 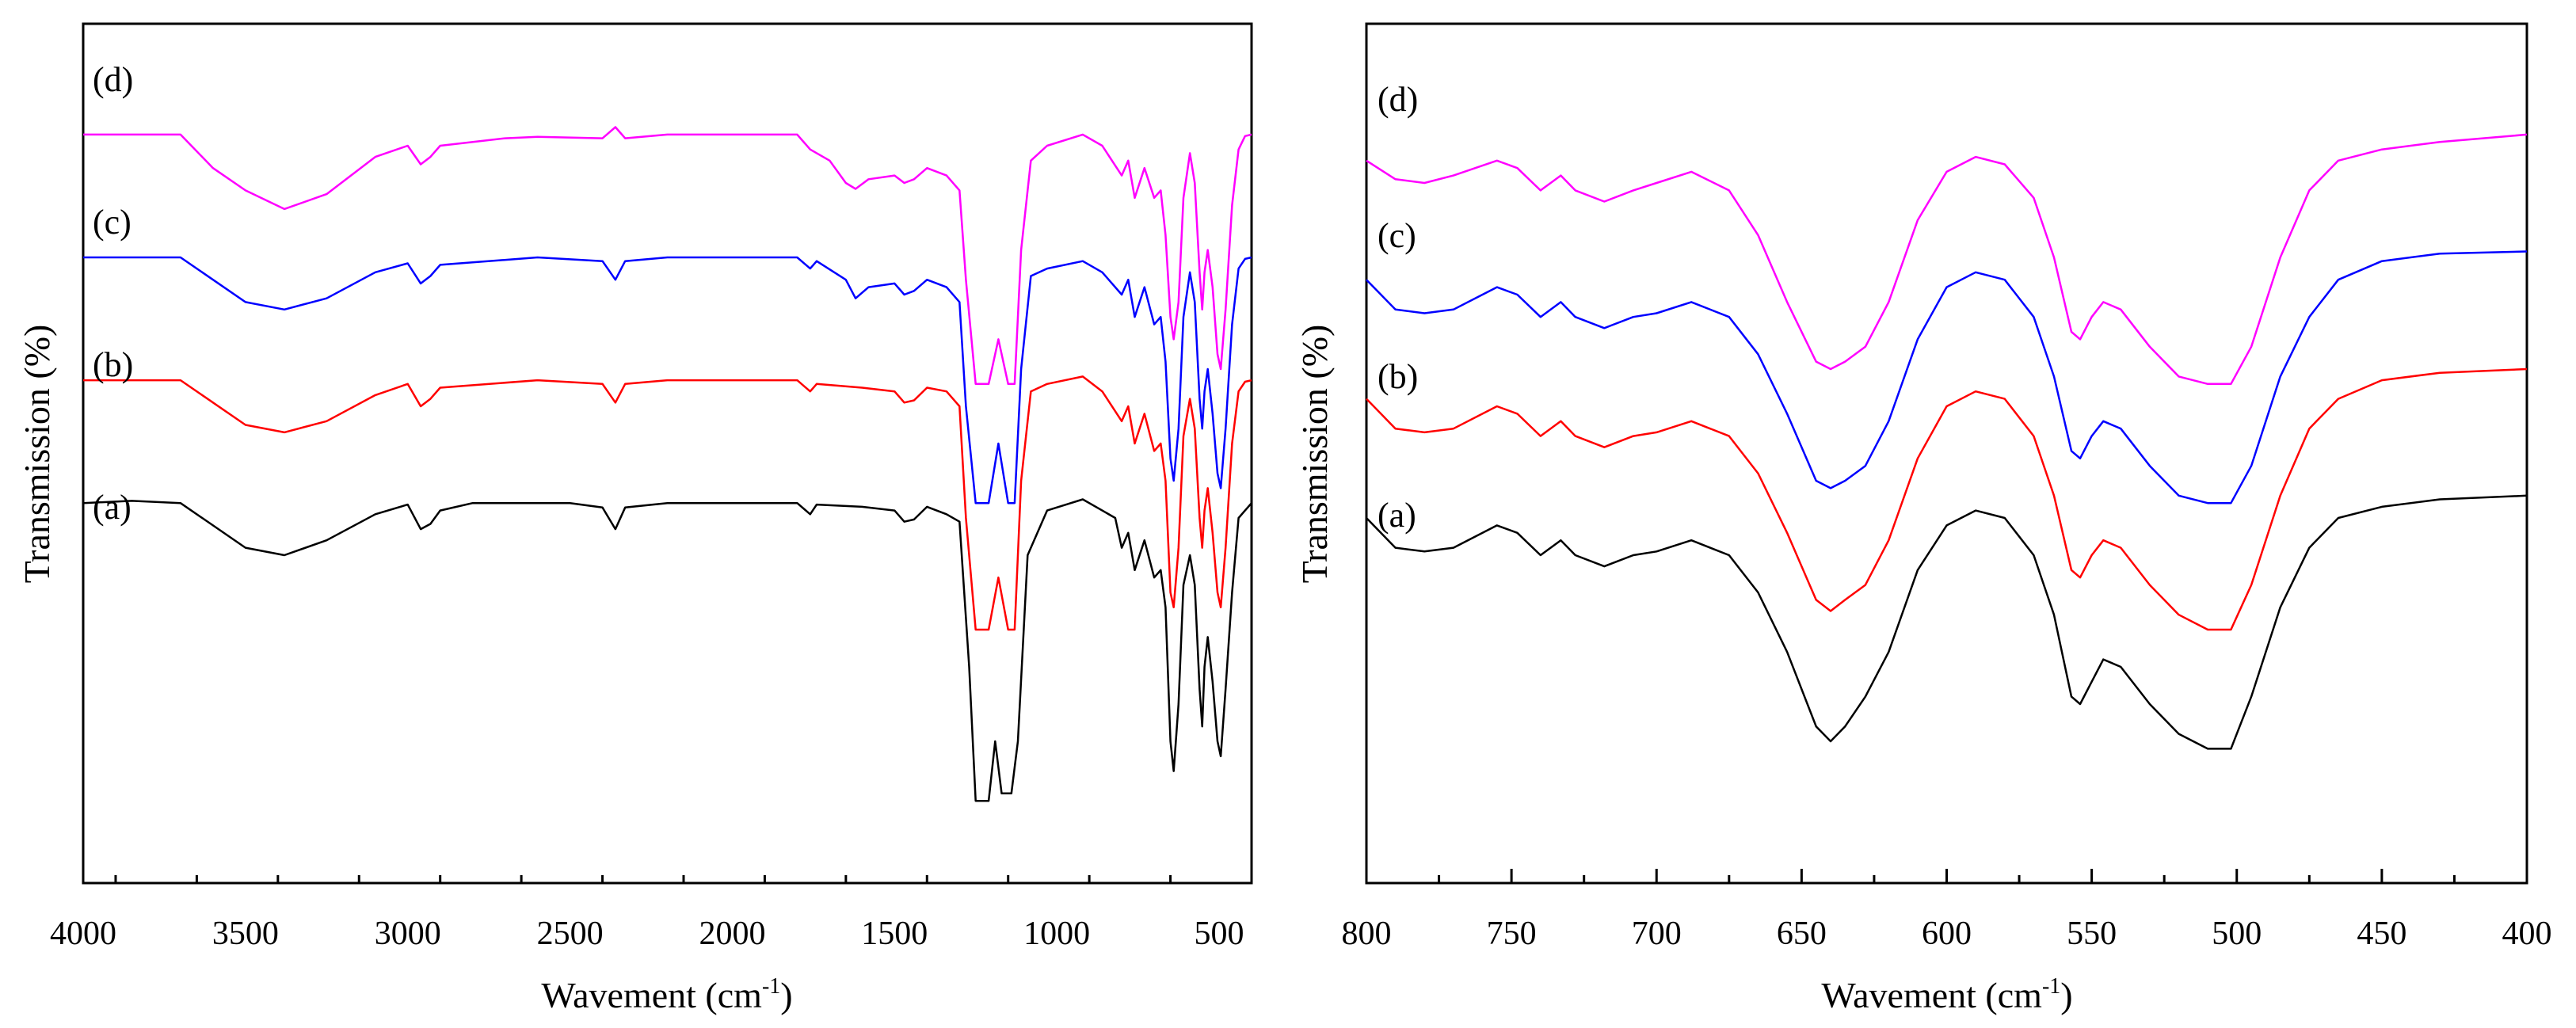 I want to click on x-tick-label: 400, so click(x=2527, y=934).